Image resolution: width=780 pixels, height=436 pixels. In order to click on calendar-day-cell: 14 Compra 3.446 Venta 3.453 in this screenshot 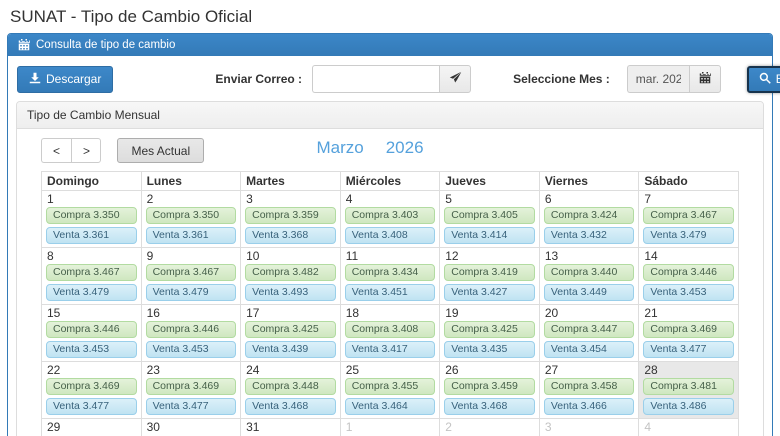, I will do `click(688, 276)`.